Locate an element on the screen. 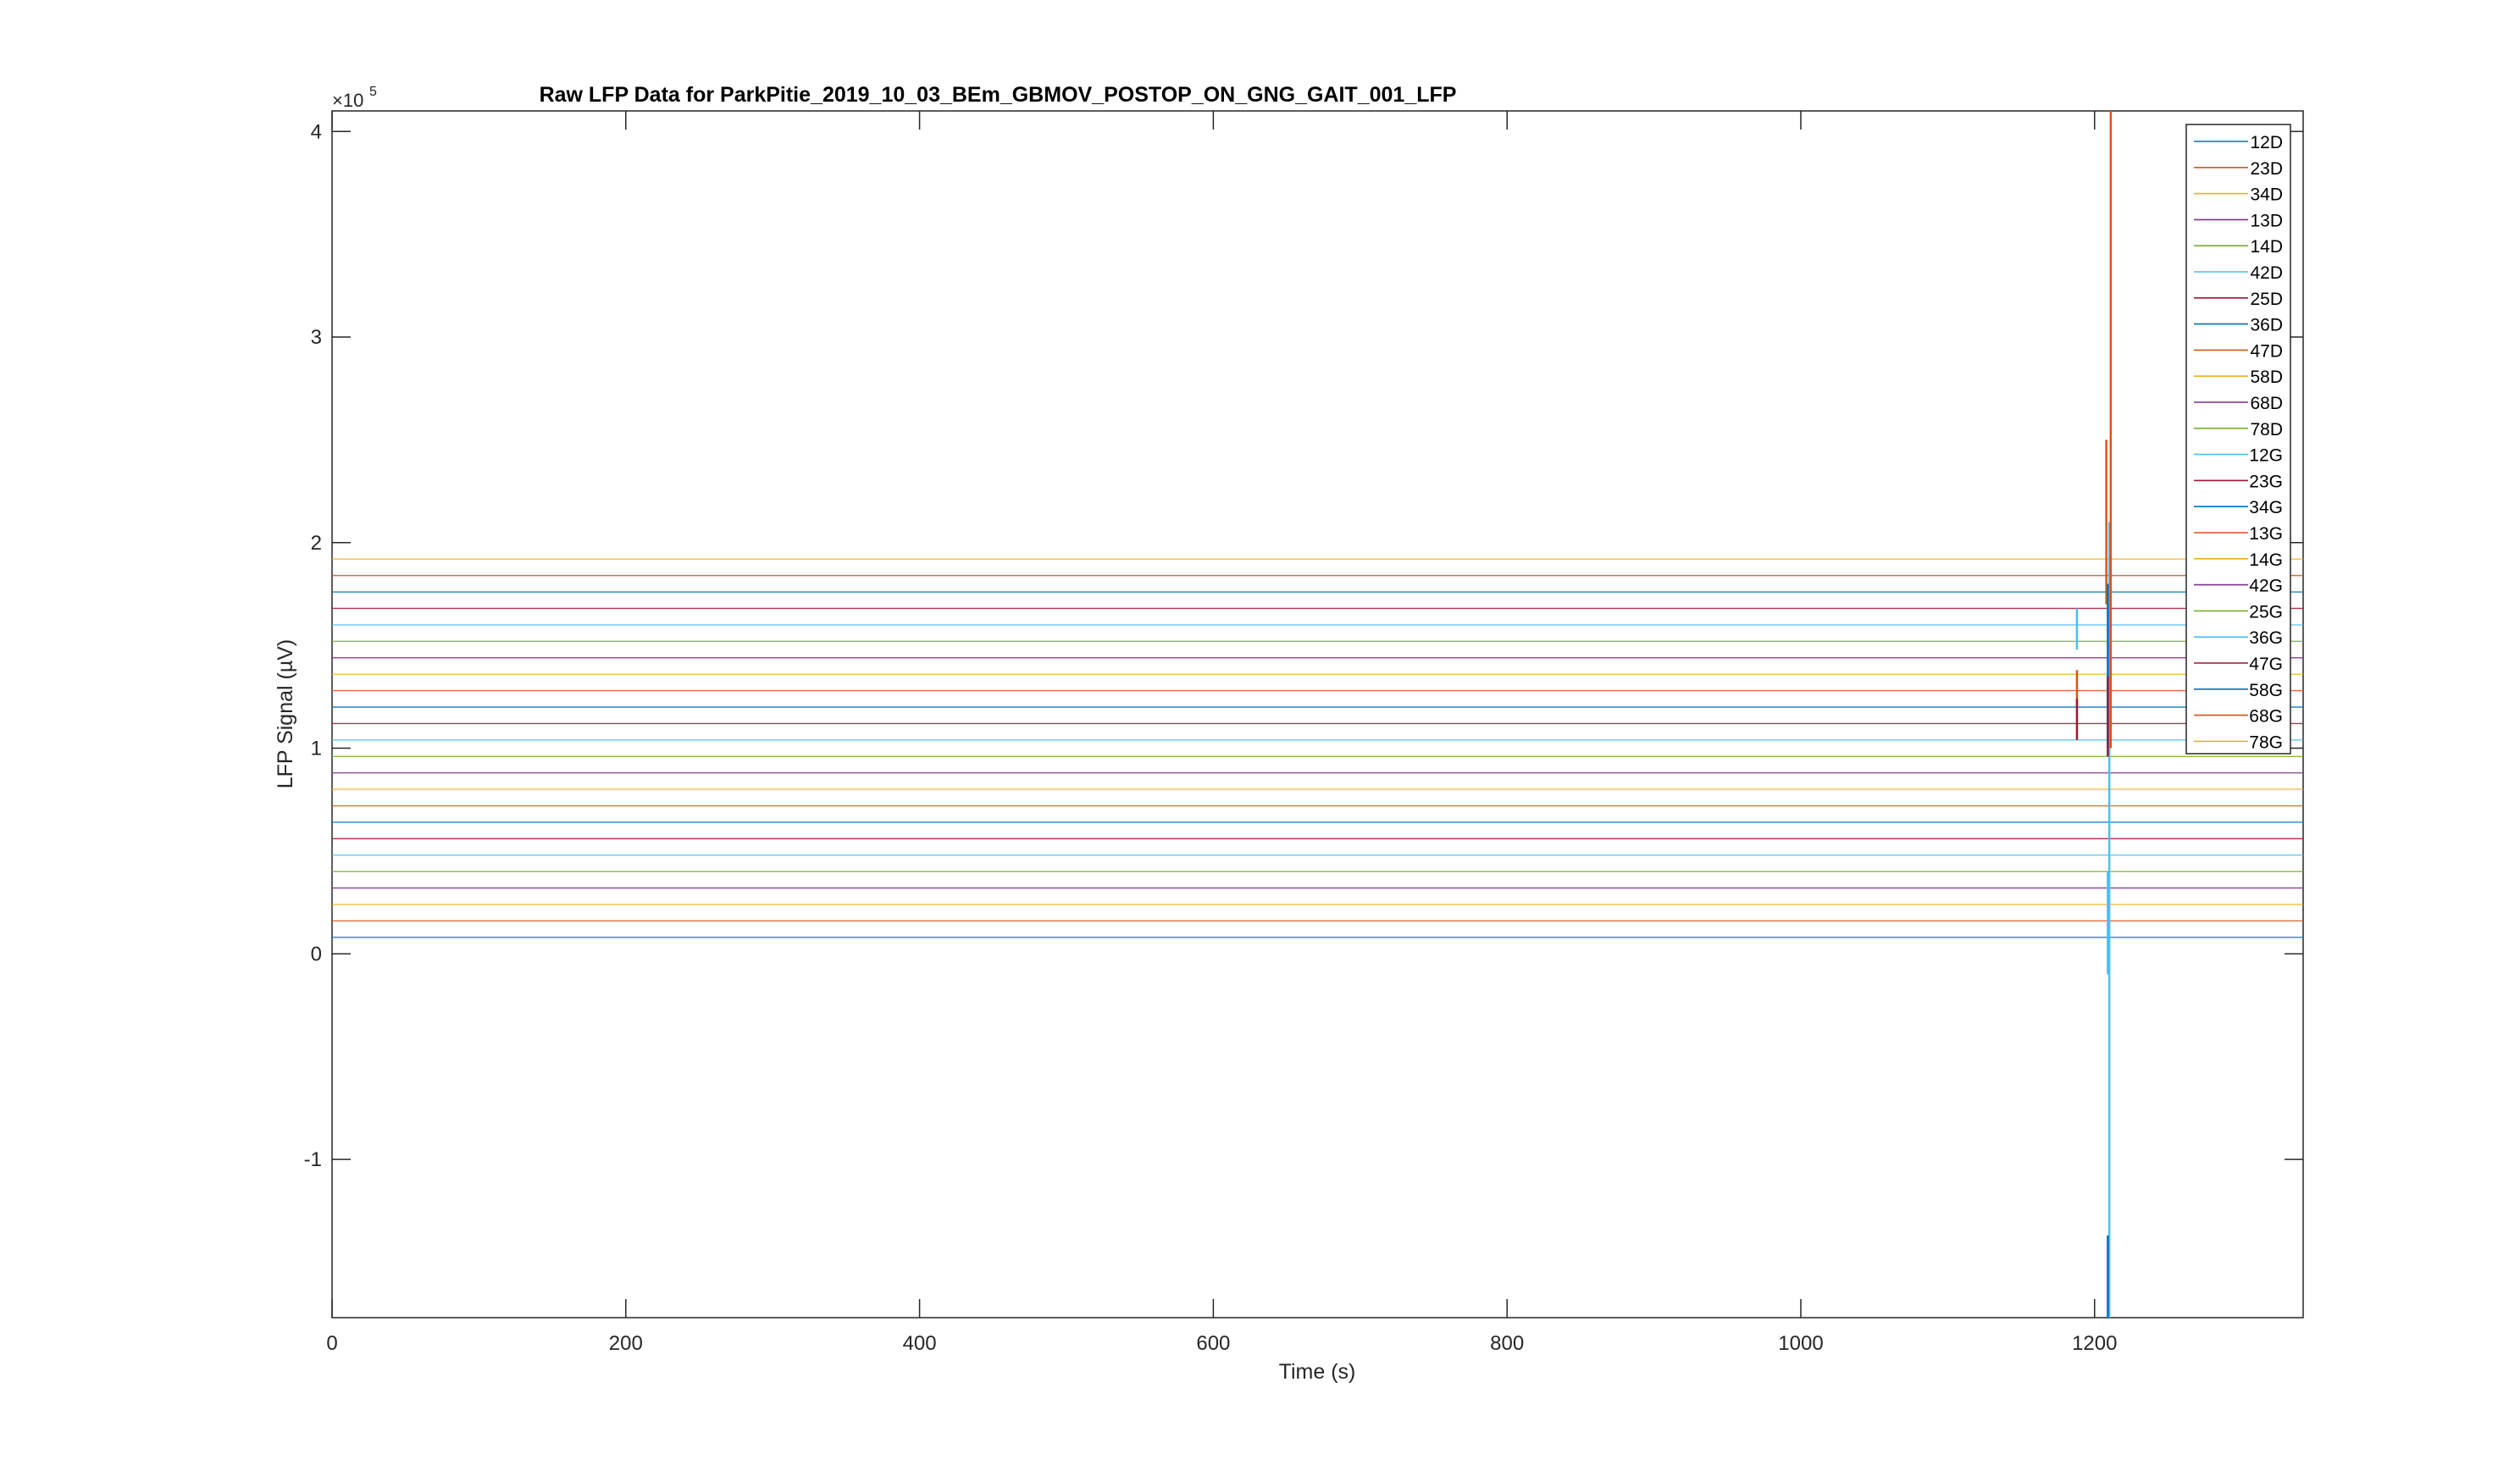 The height and width of the screenshot is (1465, 2520). y-axis-exponent-base: ×10 is located at coordinates (347, 100).